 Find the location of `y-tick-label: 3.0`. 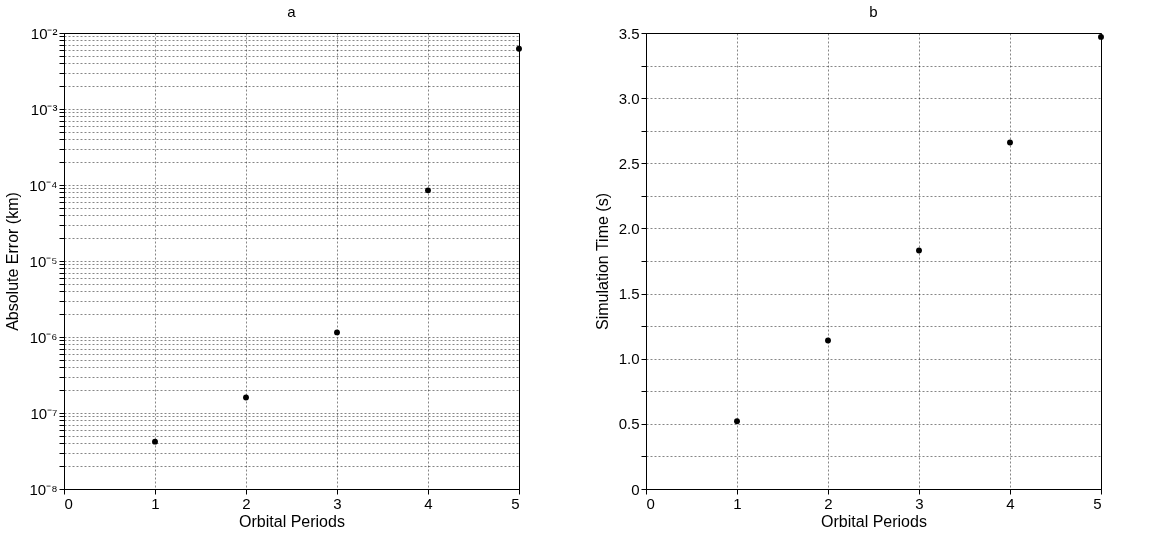

y-tick-label: 3.0 is located at coordinates (629, 98).